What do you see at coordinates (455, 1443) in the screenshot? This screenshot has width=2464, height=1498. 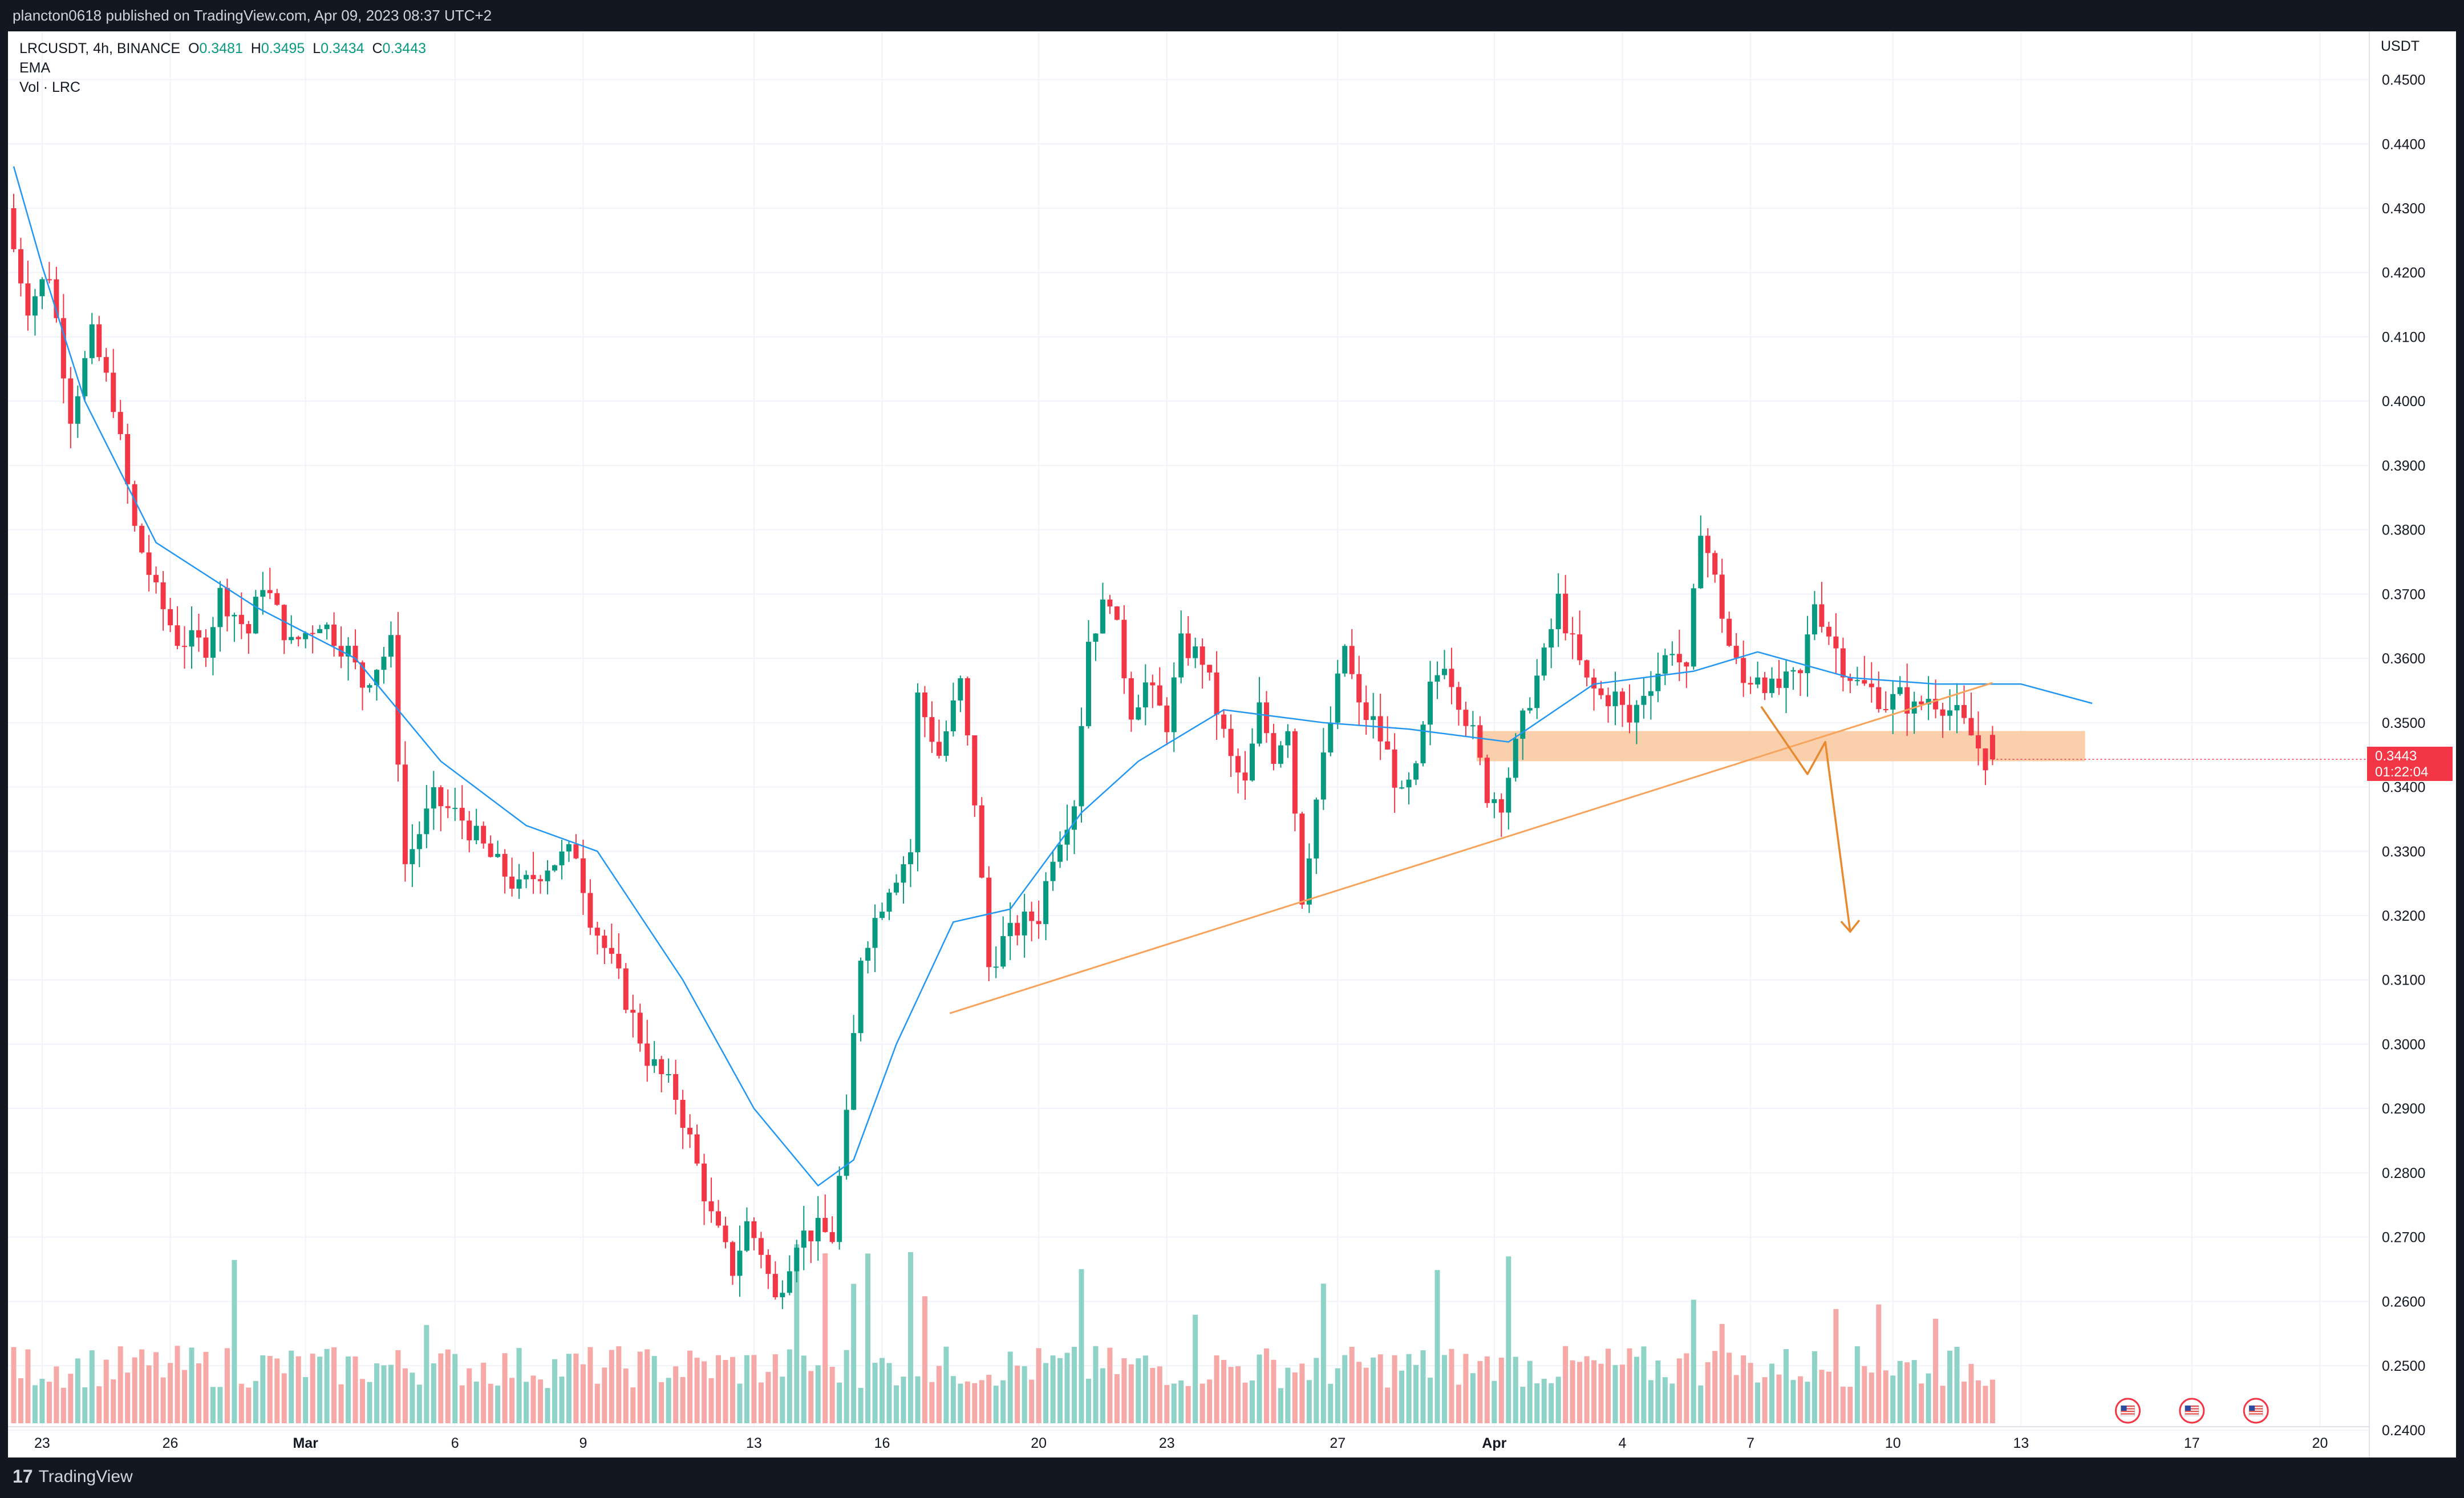 I see `time-tick-label: 6` at bounding box center [455, 1443].